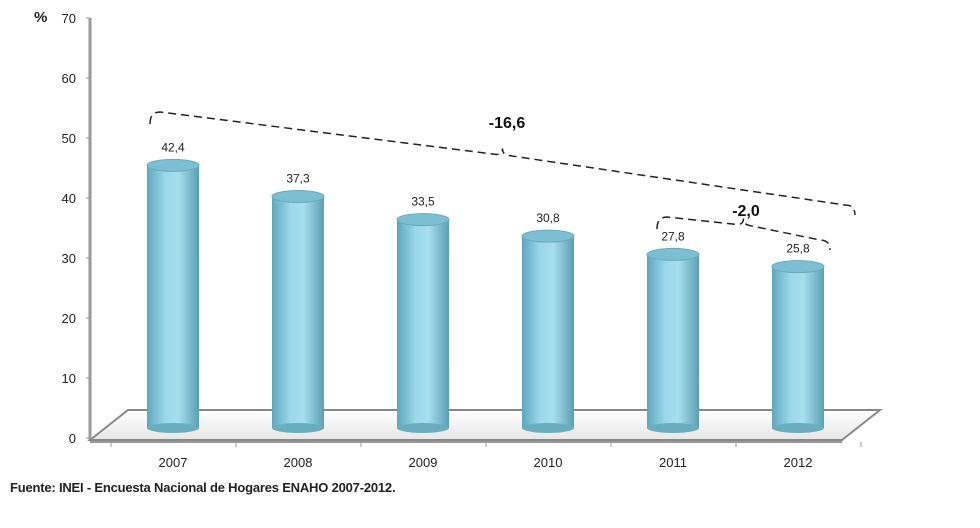 This screenshot has height=528, width=980. What do you see at coordinates (69, 318) in the screenshot?
I see `y-tick-label: 20` at bounding box center [69, 318].